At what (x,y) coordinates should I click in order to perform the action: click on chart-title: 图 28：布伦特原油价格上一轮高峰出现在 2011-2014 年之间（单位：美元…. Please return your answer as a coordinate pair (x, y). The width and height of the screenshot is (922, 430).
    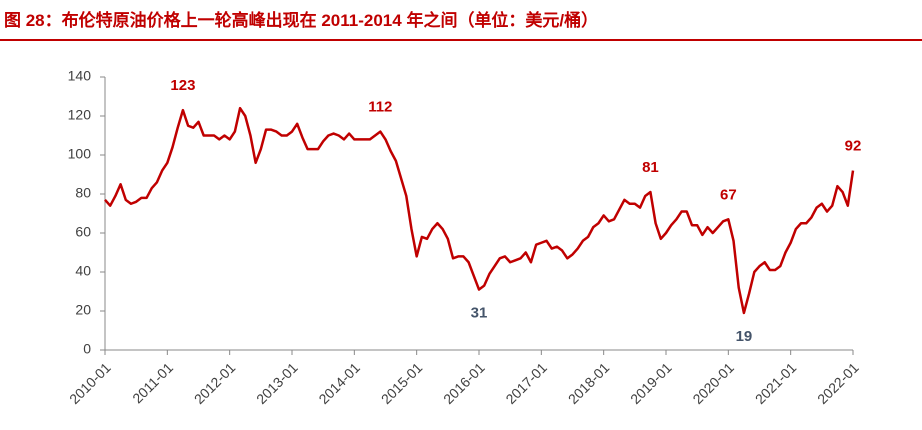
    Looking at the image, I should click on (301, 20).